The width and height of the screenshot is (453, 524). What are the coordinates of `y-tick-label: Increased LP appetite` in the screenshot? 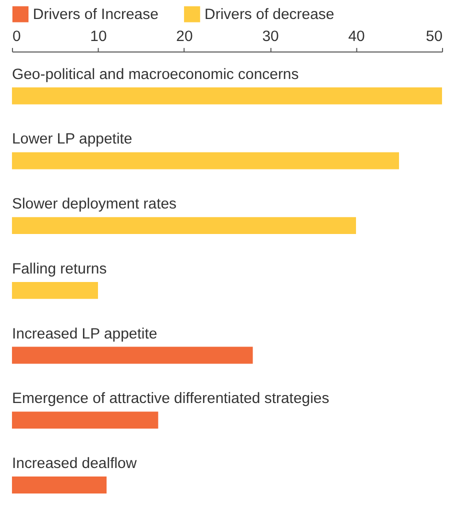 It's located at (85, 333).